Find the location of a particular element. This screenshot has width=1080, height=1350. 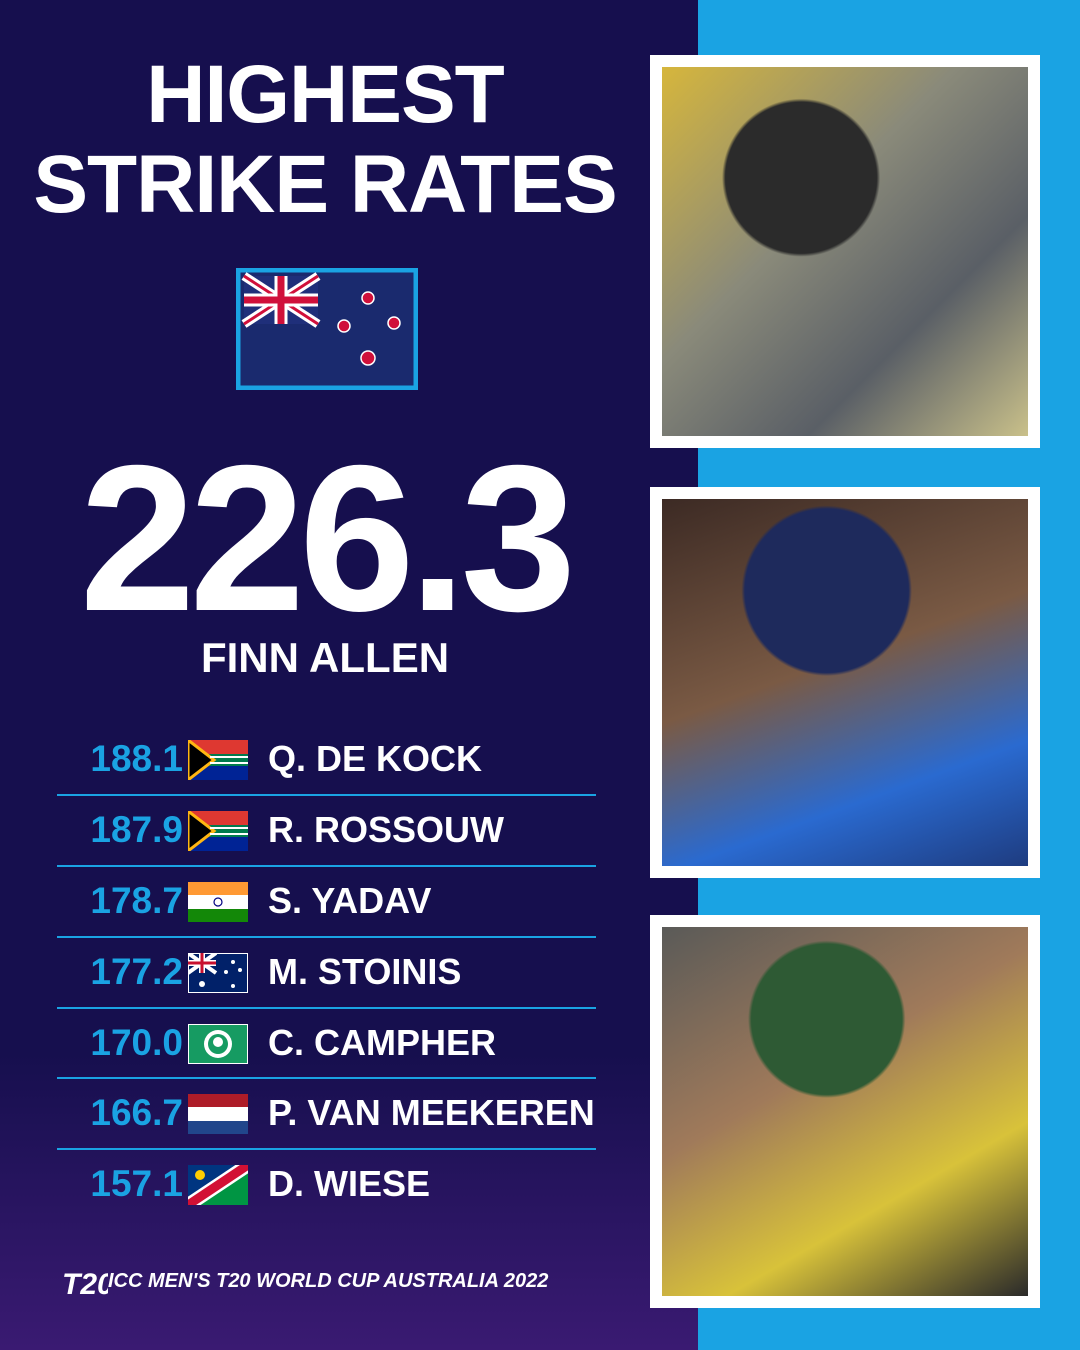

svg-text: T20 is located at coordinates (85, 1284).